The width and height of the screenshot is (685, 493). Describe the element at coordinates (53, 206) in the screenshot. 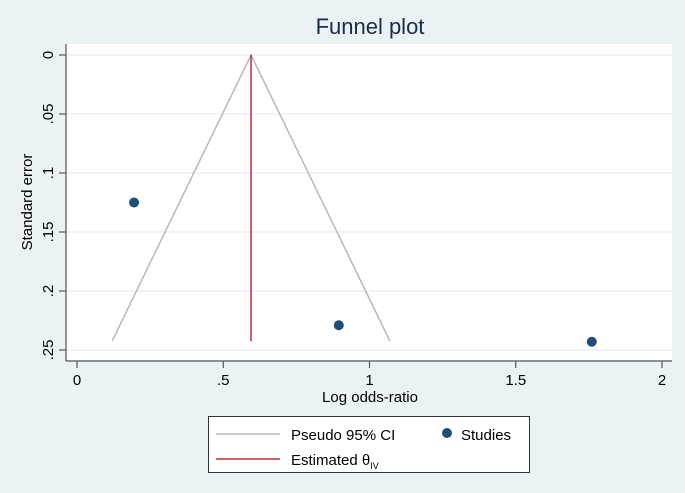

I see `y-axis-ticks: 0 .05 .1 .15 .2 .25` at that location.